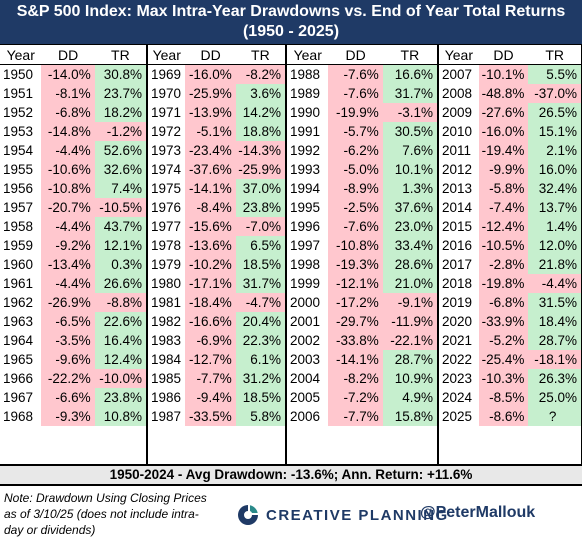  I want to click on table-row: 1990 -19.9% -3.1%, so click(362, 112).